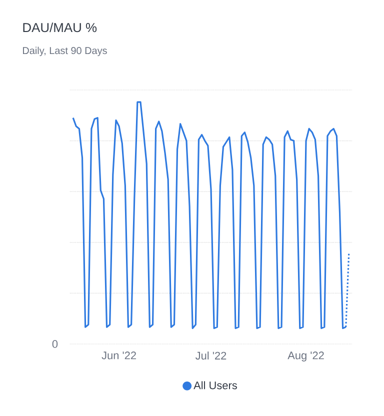 The image size is (384, 416). I want to click on legend-label: All Users, so click(215, 385).